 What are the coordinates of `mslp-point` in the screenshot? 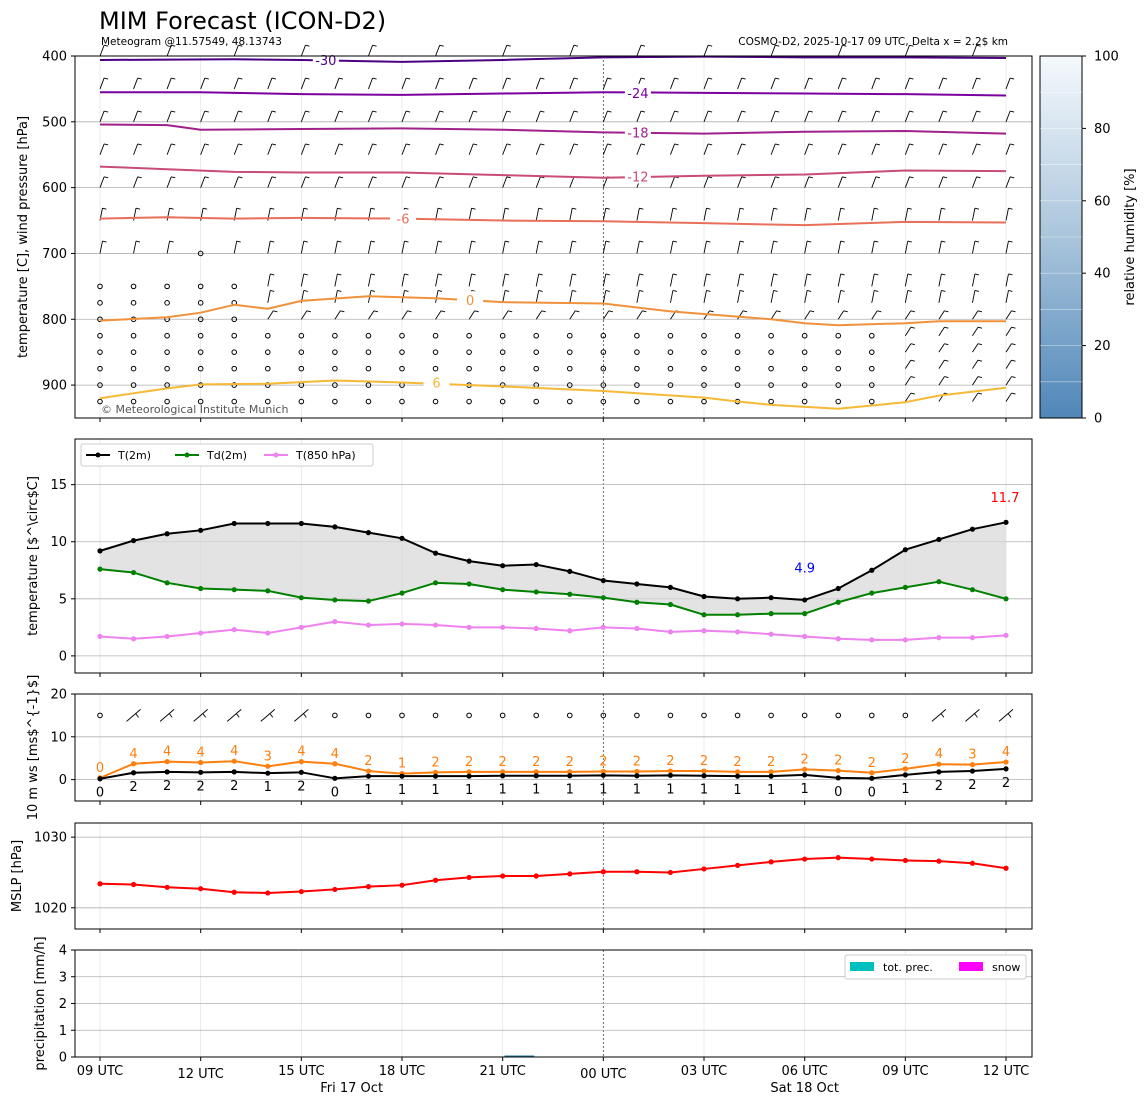 It's located at (503, 876).